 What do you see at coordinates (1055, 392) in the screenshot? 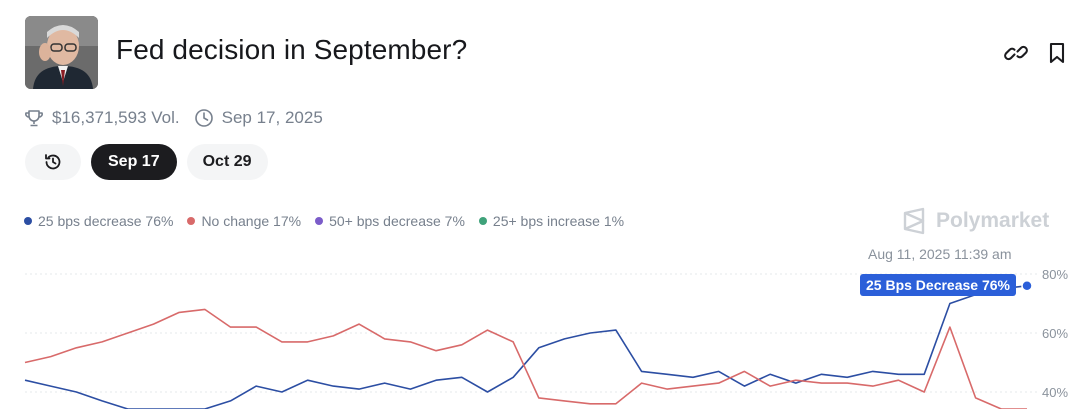
I see `y-tick-label: 40%` at bounding box center [1055, 392].